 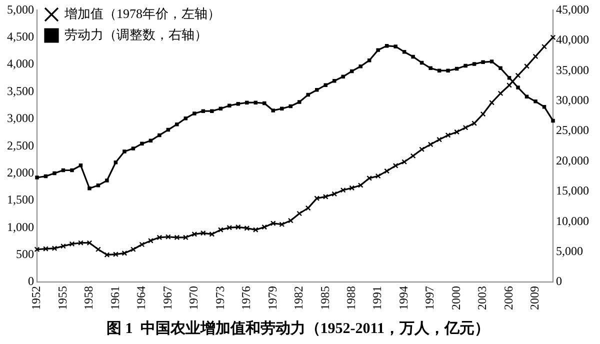 What do you see at coordinates (299, 298) in the screenshot?
I see `x-tick-label: 1982` at bounding box center [299, 298].